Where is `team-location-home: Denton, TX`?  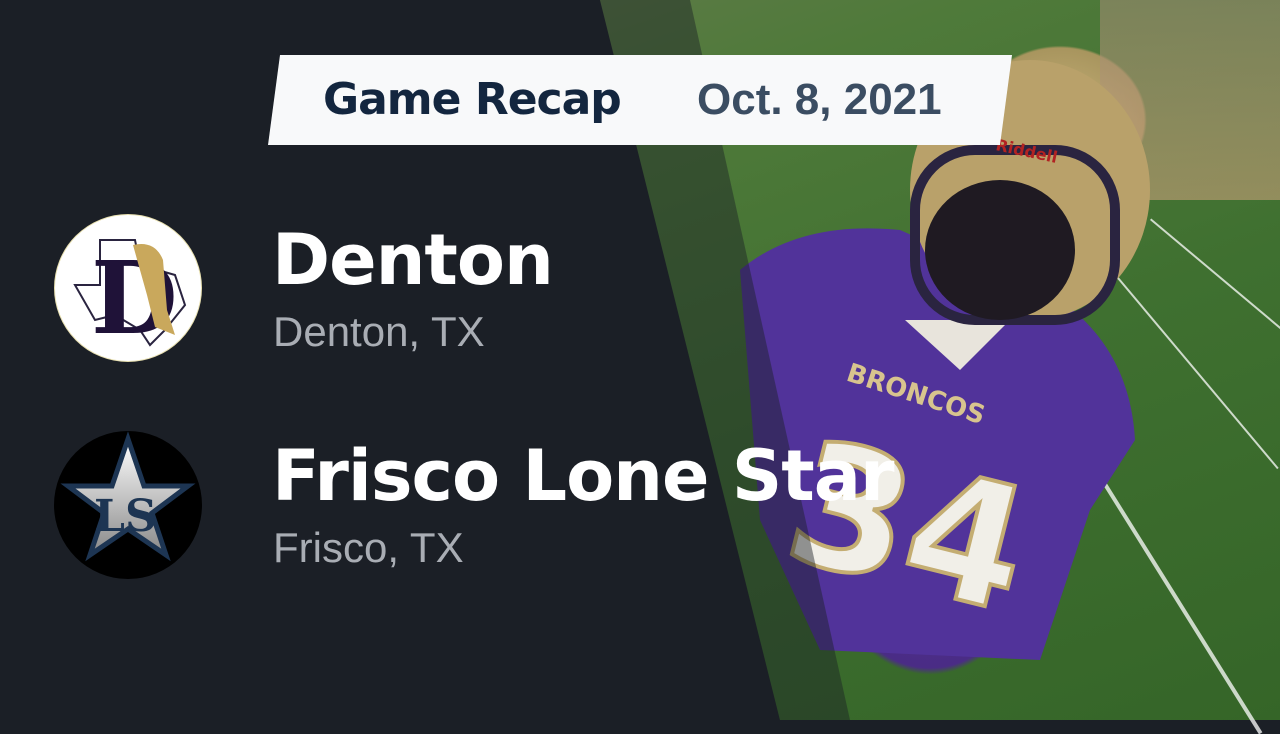 team-location-home: Denton, TX is located at coordinates (379, 331).